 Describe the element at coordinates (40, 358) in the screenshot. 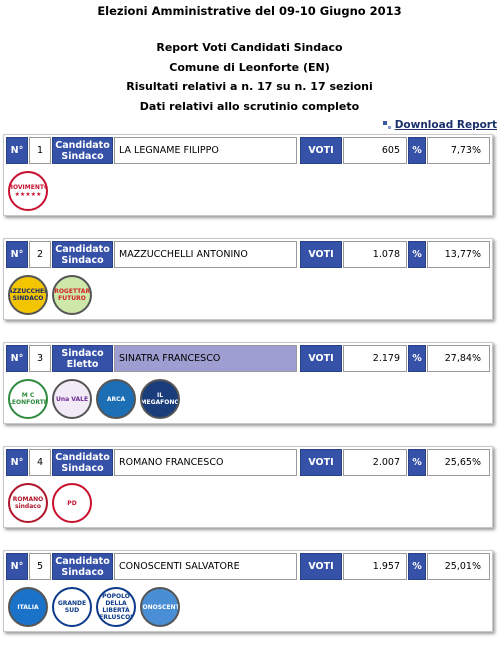

I see `candidate-number: 3` at that location.